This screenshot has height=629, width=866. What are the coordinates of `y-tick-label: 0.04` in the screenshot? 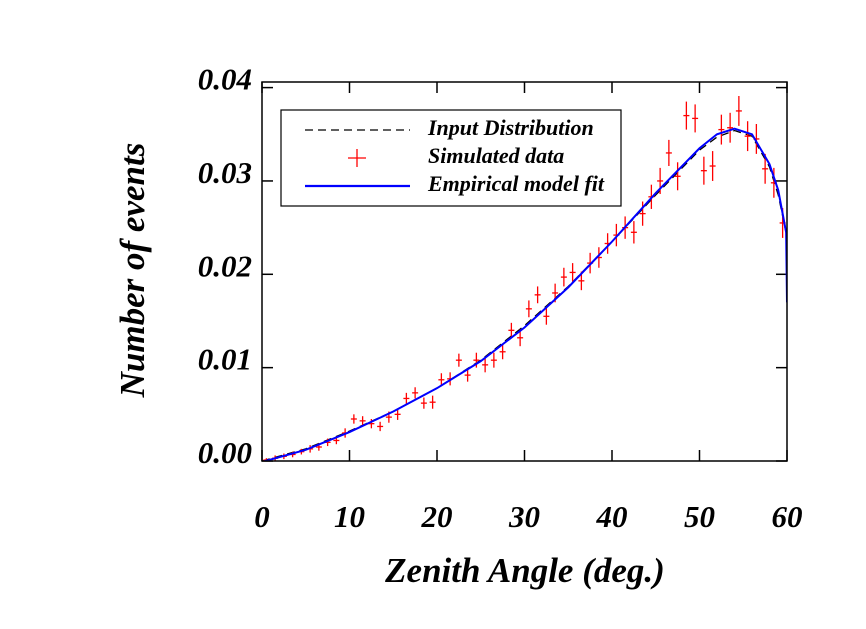 It's located at (225, 79).